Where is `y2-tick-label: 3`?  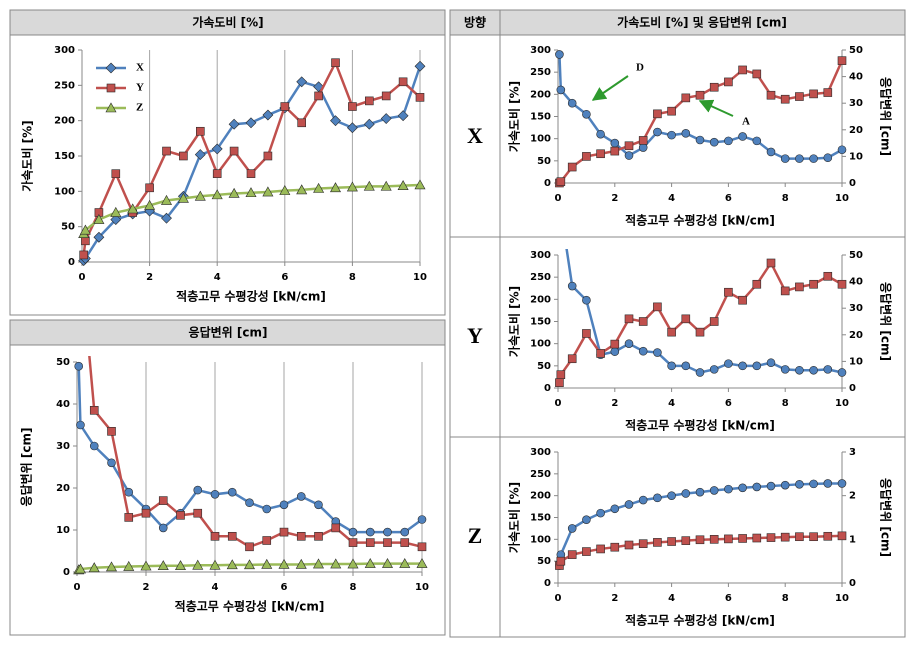
y2-tick-label: 3 is located at coordinates (852, 452).